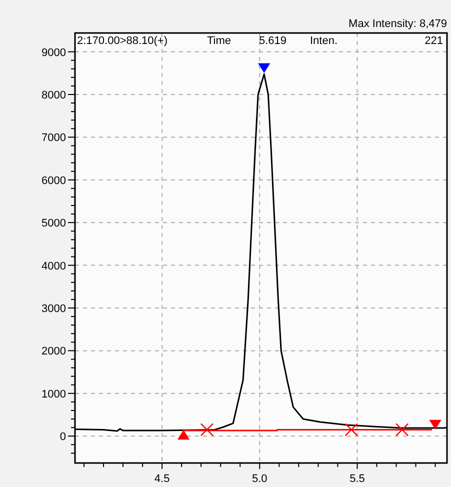 Image resolution: width=451 pixels, height=487 pixels. Describe the element at coordinates (63, 437) in the screenshot. I see `y-tick-label: 0` at that location.